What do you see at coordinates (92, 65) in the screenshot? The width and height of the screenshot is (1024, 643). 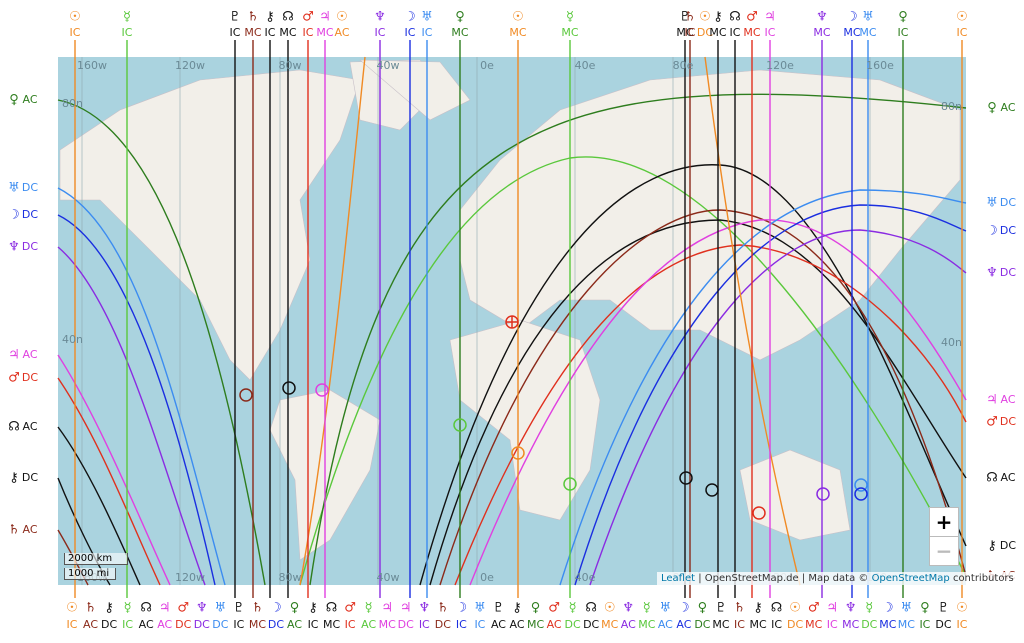 I see `lon-label: 160w` at bounding box center [92, 65].